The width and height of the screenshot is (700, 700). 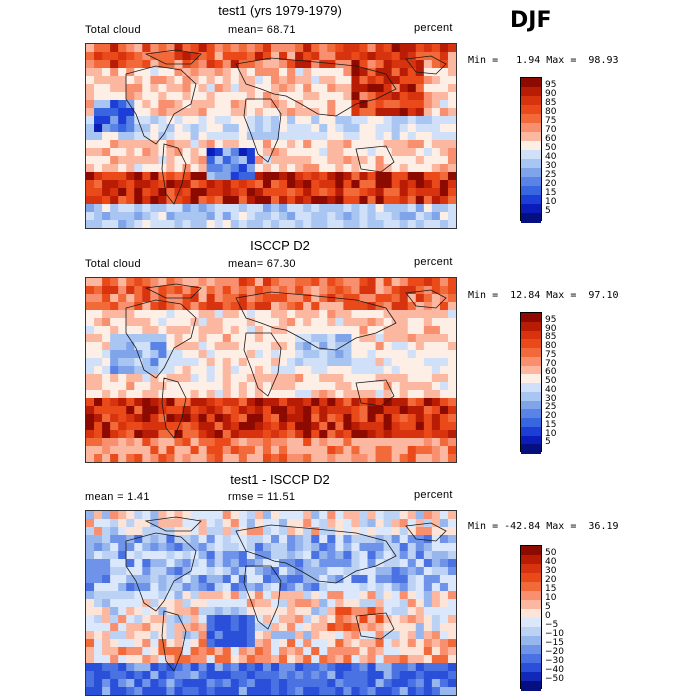 What do you see at coordinates (375, 393) in the screenshot?
I see `coastline` at bounding box center [375, 393].